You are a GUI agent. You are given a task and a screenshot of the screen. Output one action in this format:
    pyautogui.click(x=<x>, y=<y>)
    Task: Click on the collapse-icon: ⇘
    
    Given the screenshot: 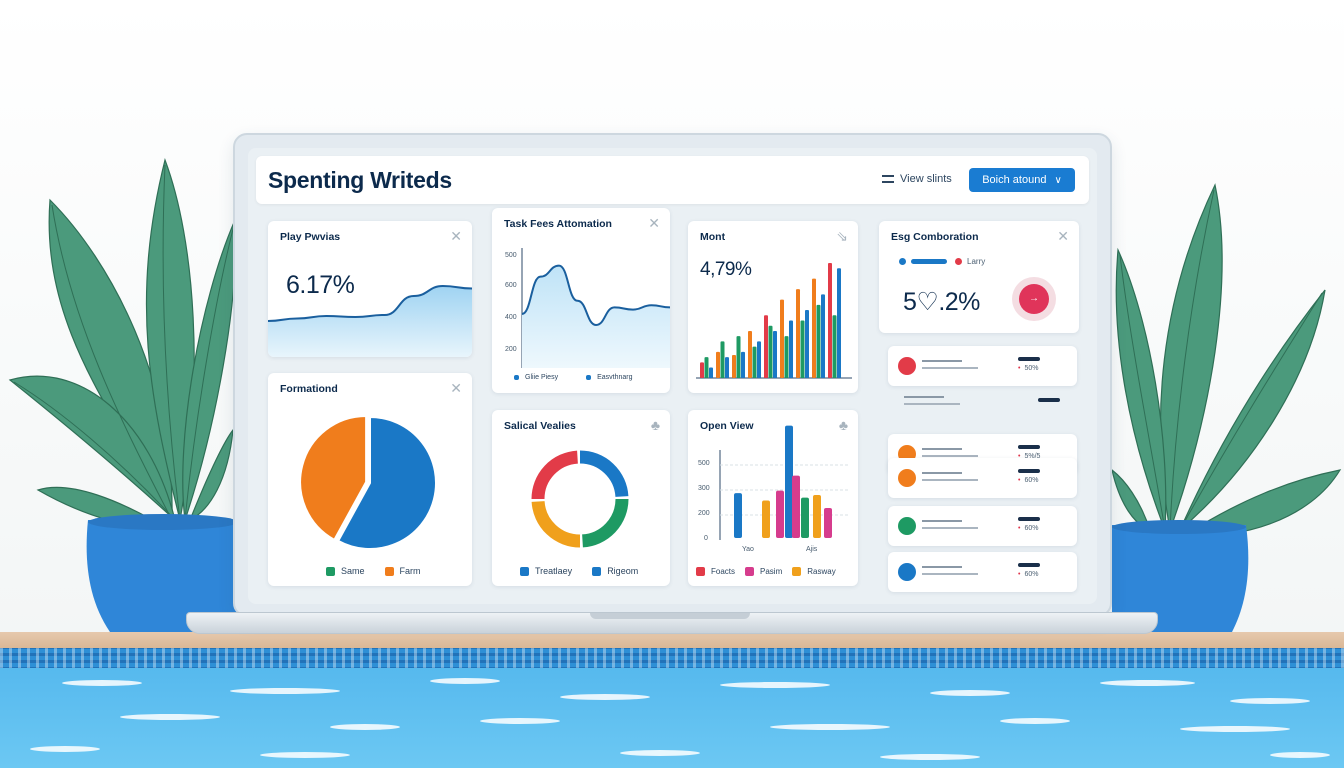 What is the action you would take?
    pyautogui.click(x=842, y=236)
    